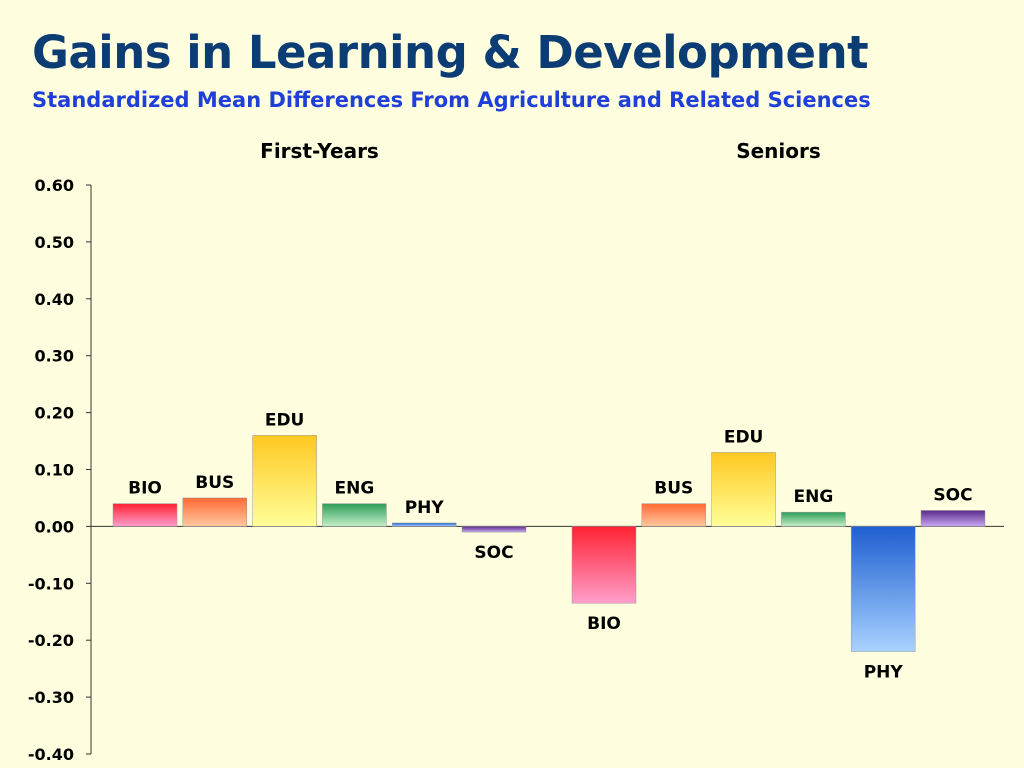  What do you see at coordinates (604, 565) in the screenshot?
I see `bar-seniors-bio` at bounding box center [604, 565].